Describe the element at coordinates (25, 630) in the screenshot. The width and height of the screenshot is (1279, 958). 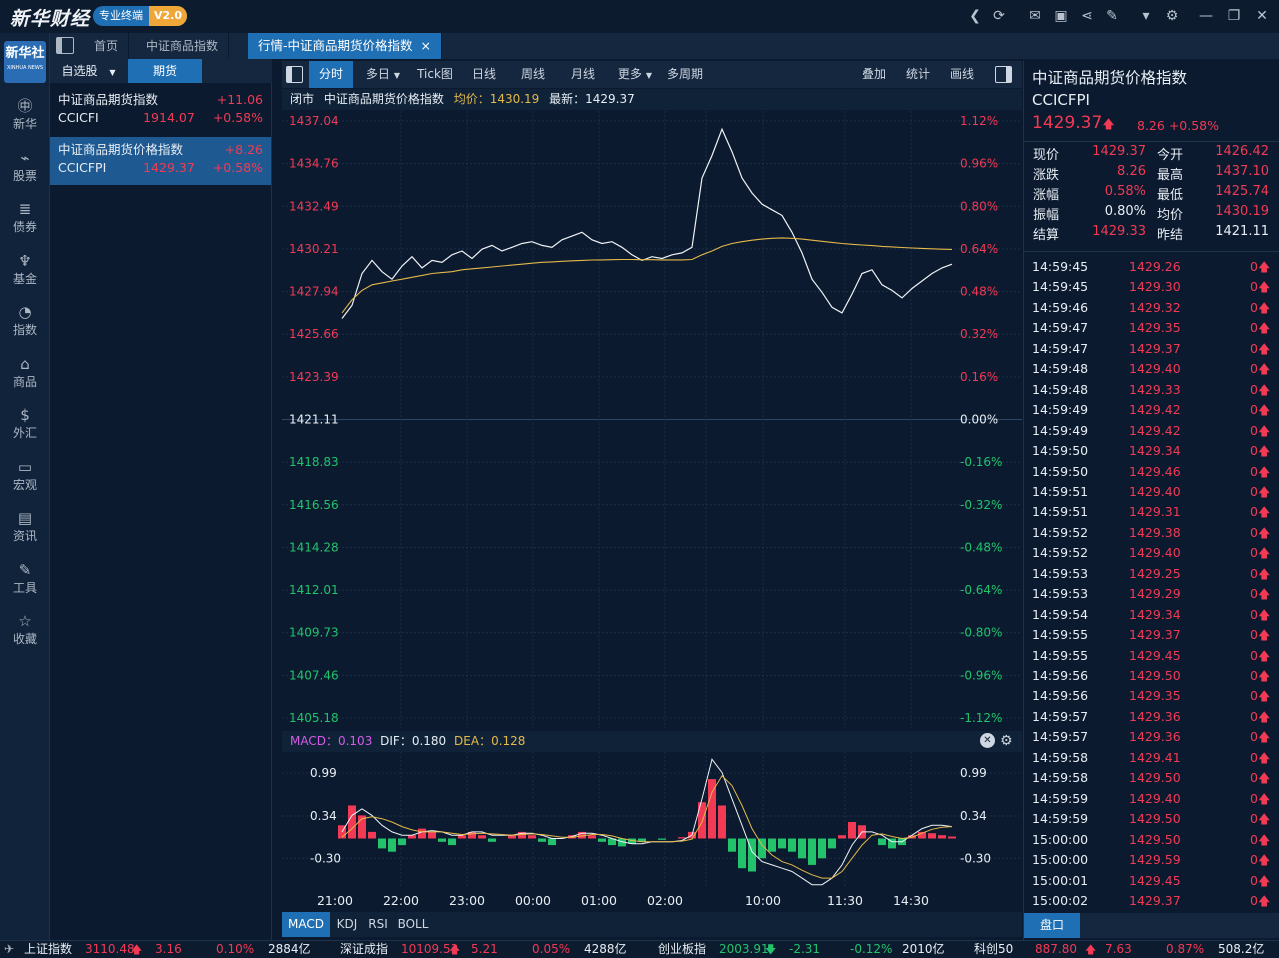
I see `sidebar-item-favorite: ☆ 收藏` at that location.